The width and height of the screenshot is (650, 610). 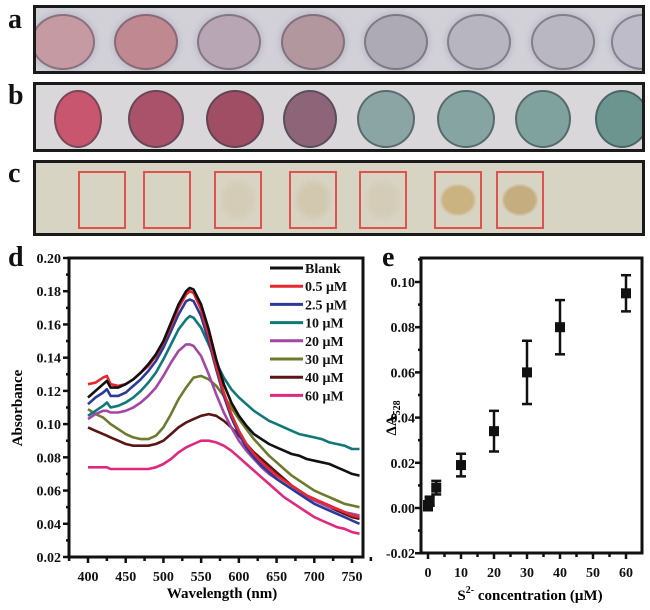 I want to click on y-axis-label-e-base: ΔA, so click(x=392, y=425).